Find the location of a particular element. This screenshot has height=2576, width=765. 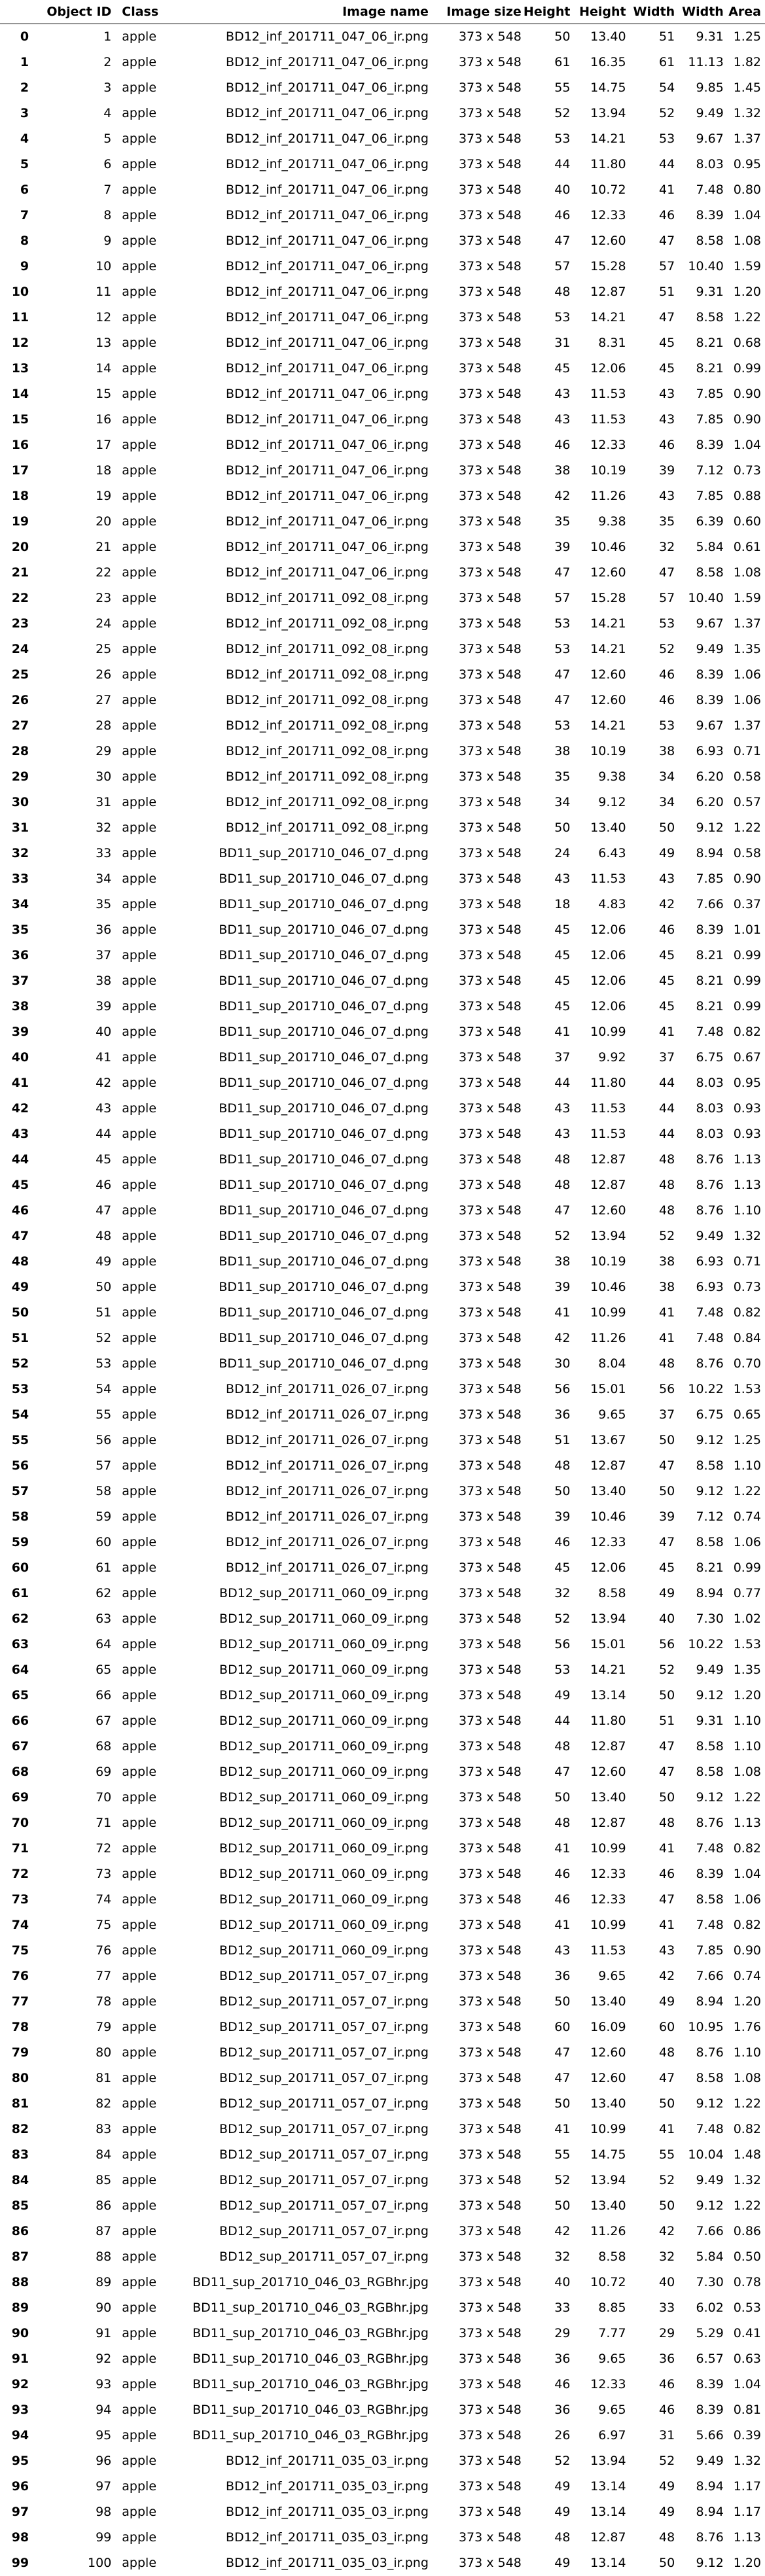

width-px-cell: 52 is located at coordinates (650, 113).